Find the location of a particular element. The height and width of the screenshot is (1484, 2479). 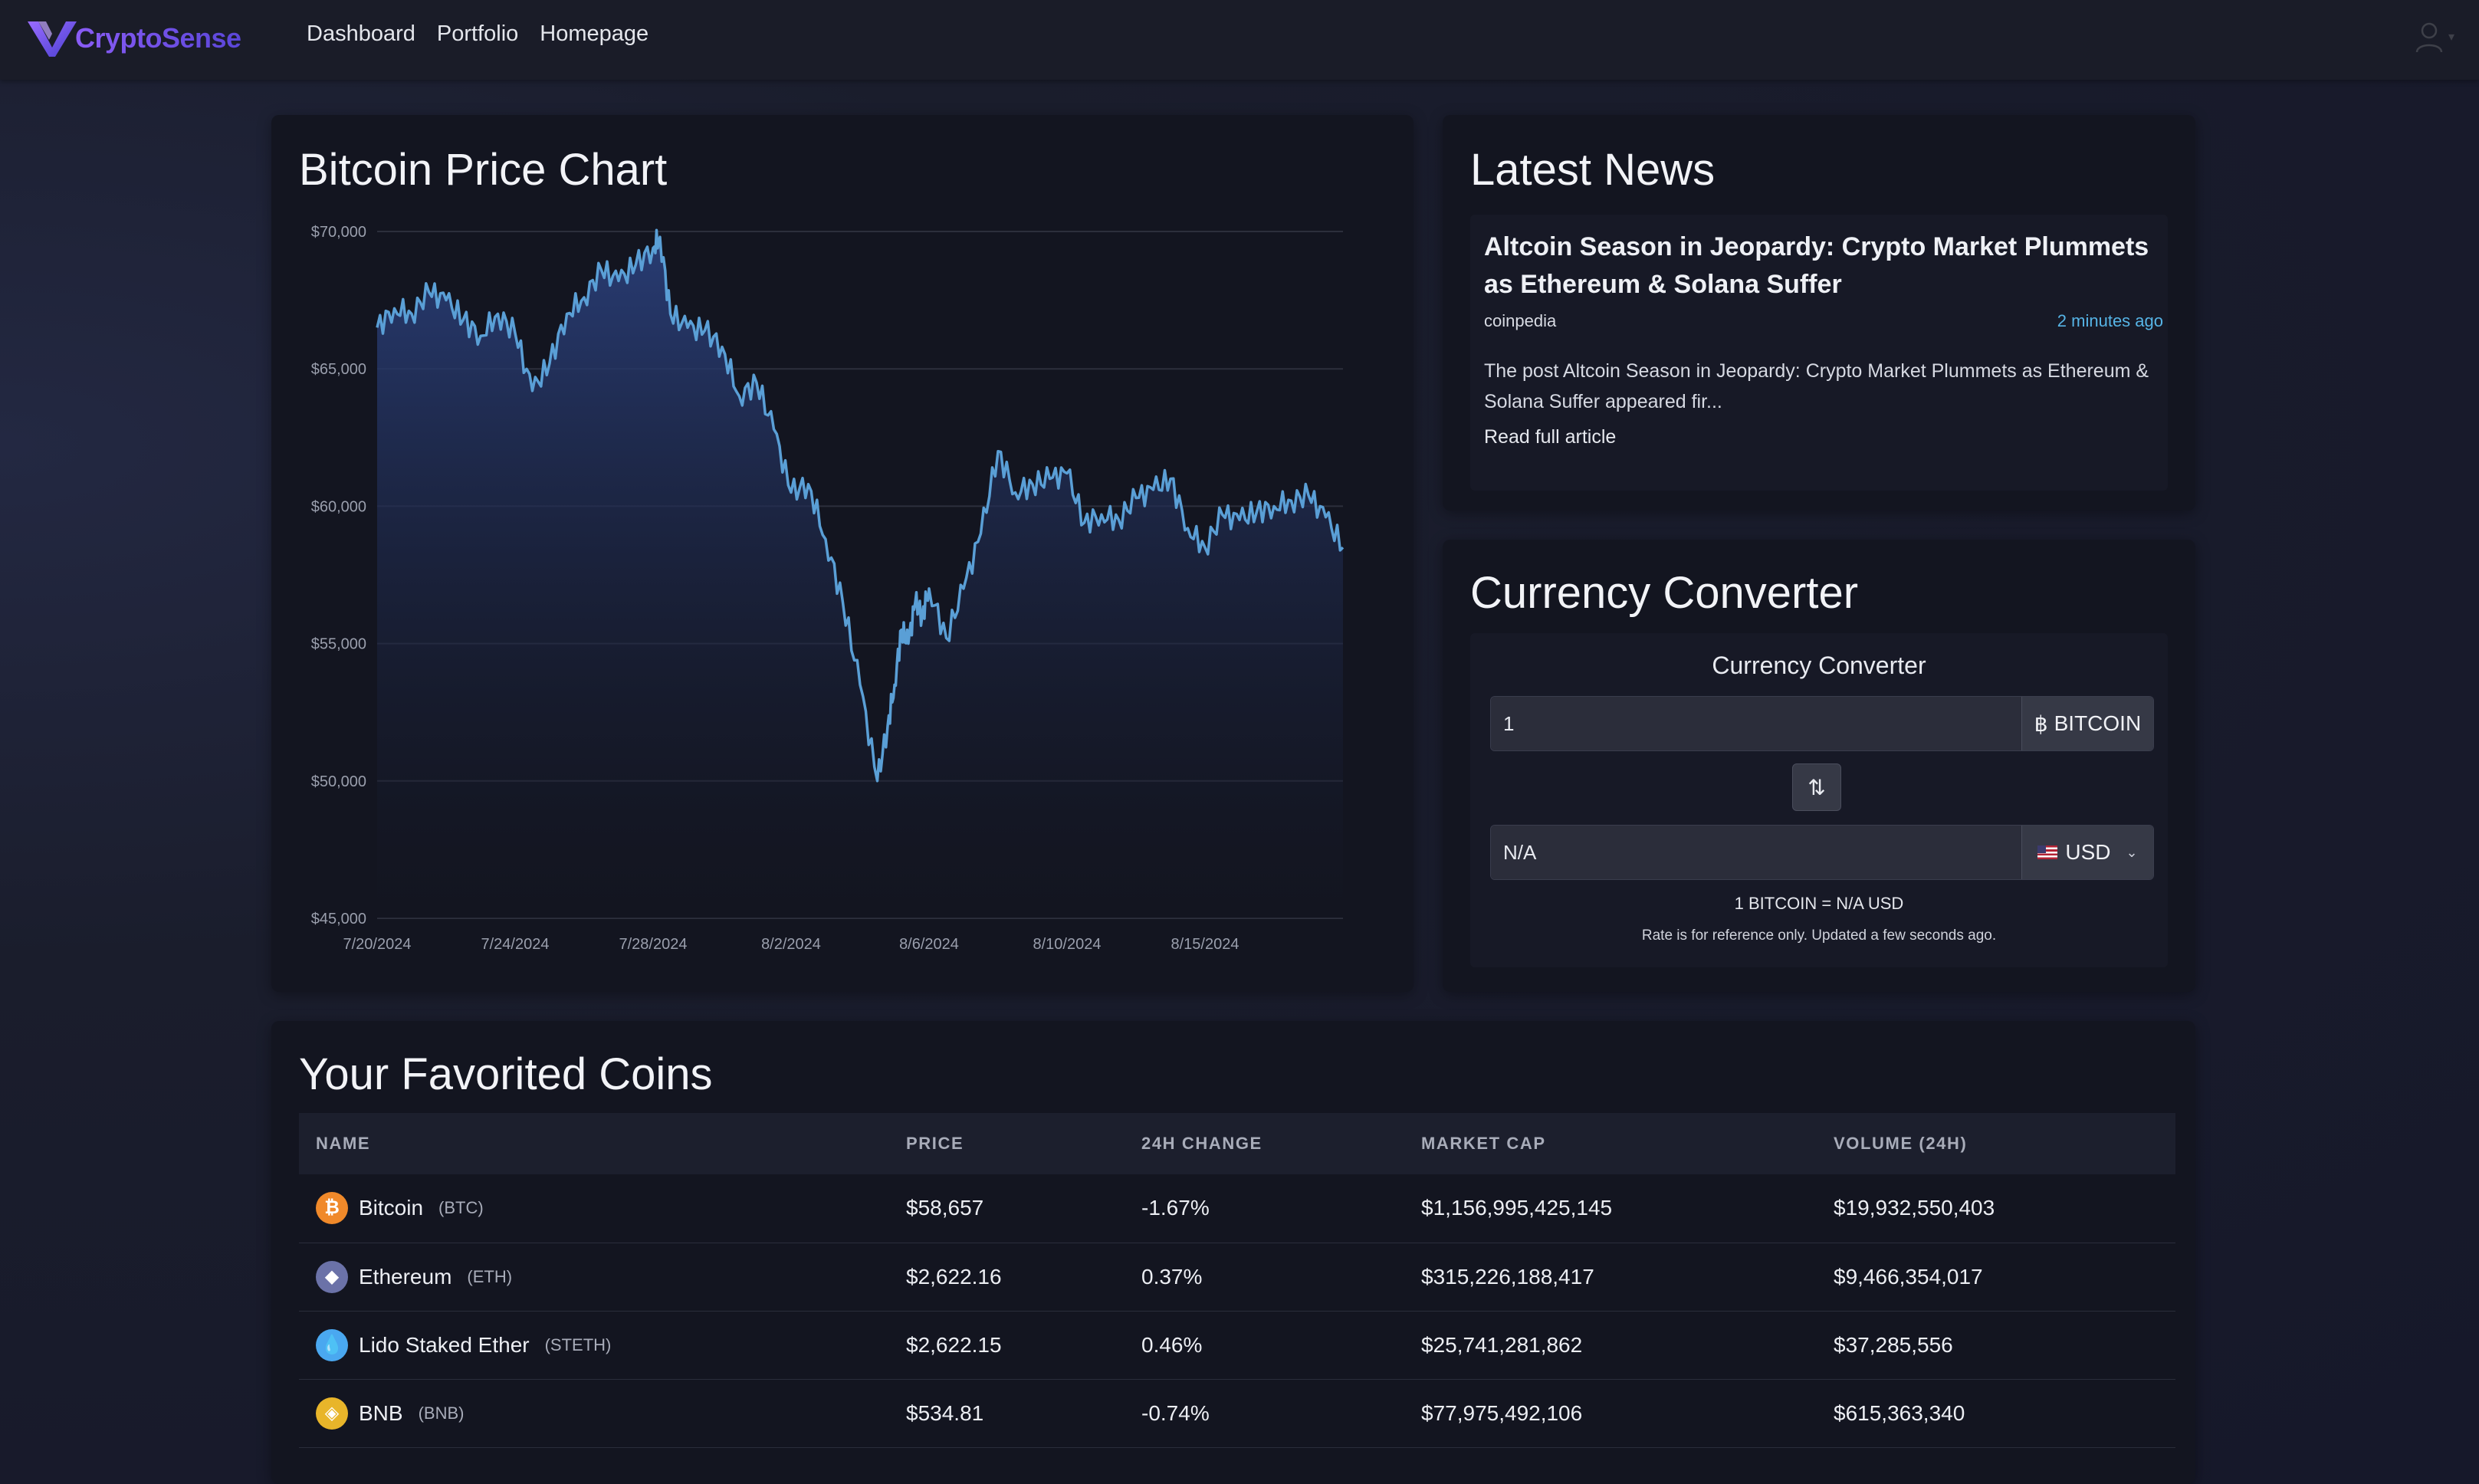

coin-change: -0.74% is located at coordinates (1264, 1413).